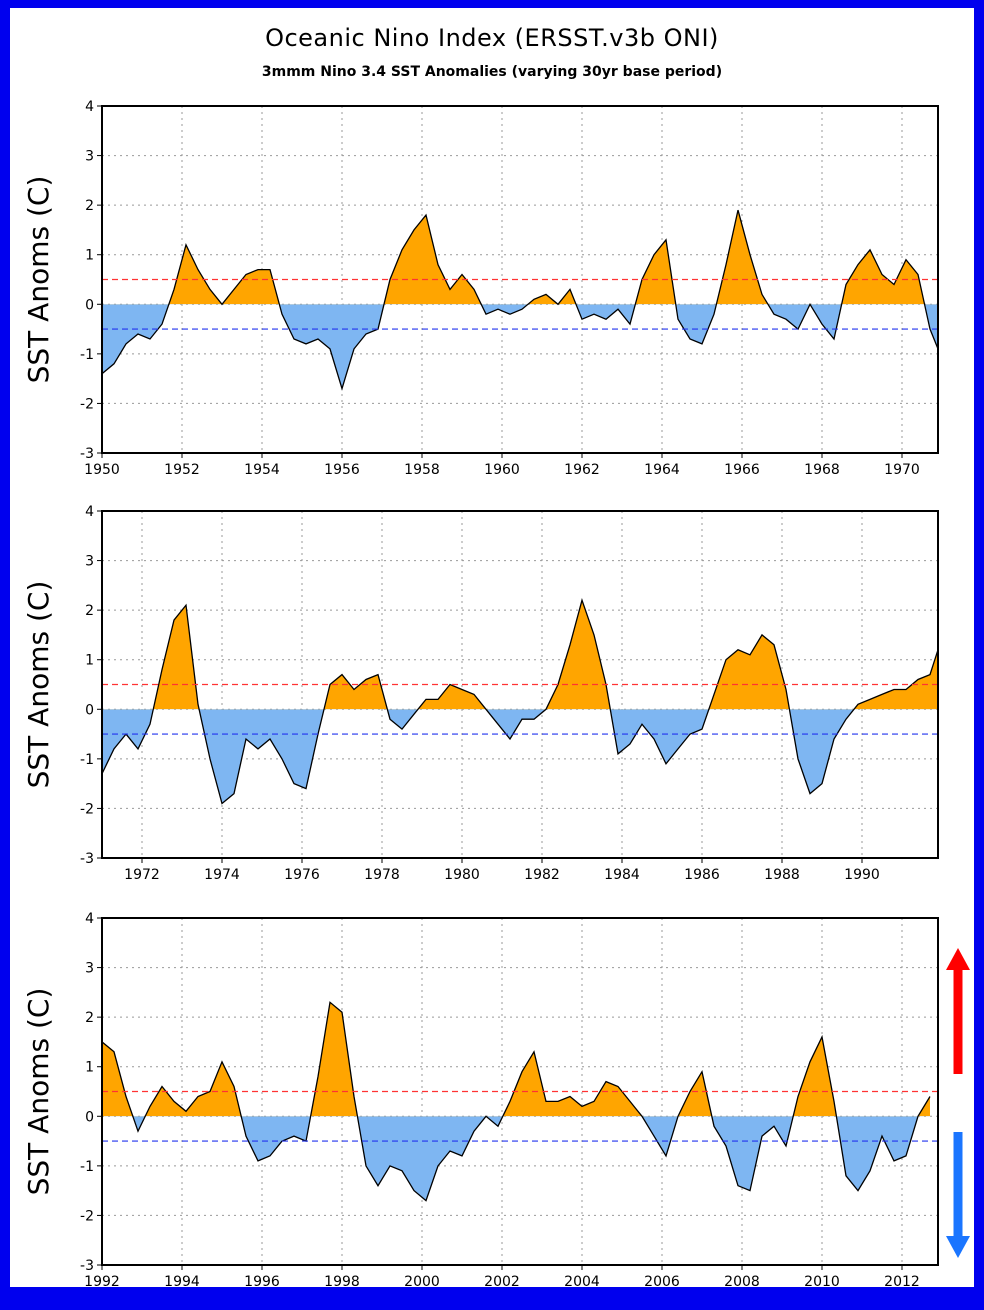  I want to click on x-tick-label: 2002, so click(502, 1282).